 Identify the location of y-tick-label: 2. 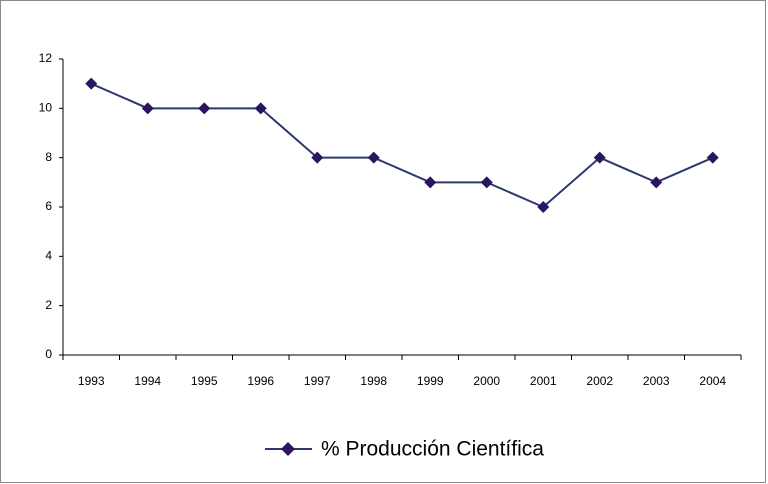
(48, 305).